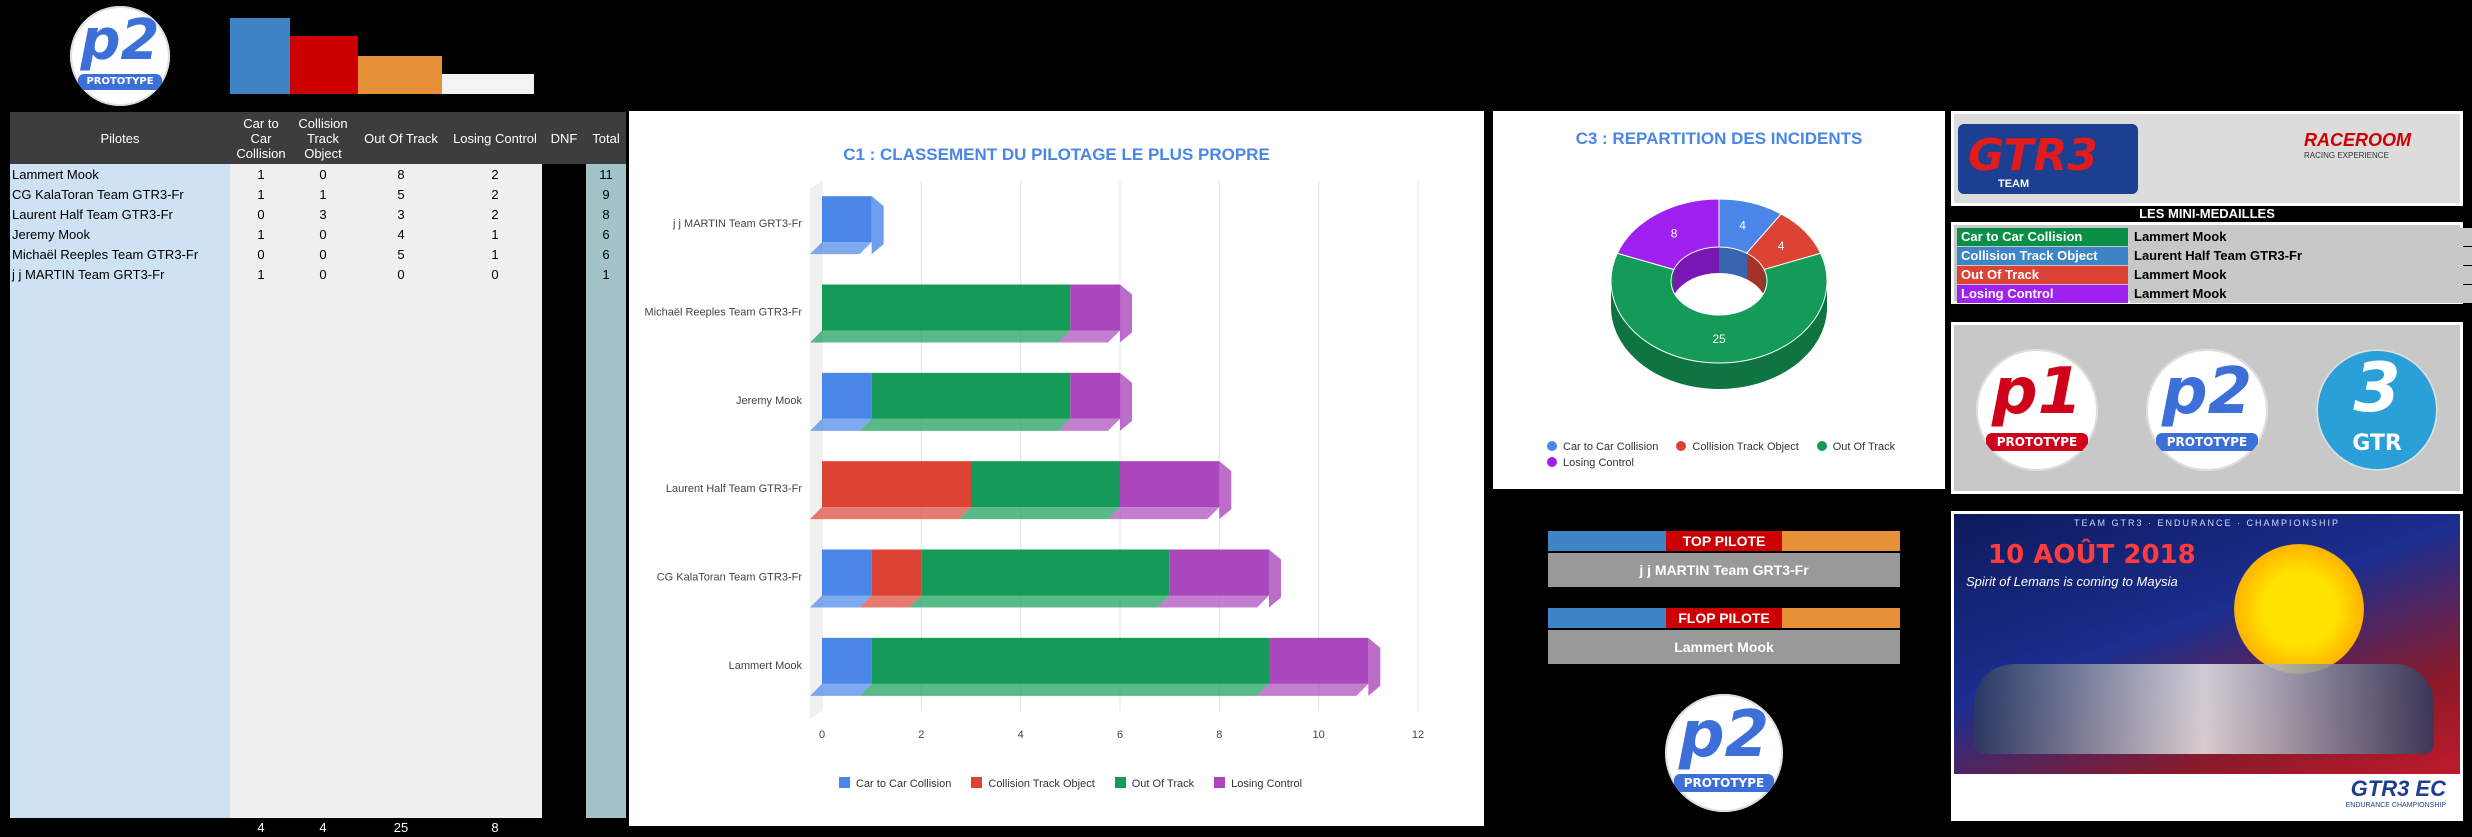  What do you see at coordinates (1719, 339) in the screenshot?
I see `donut-slice-label: 25` at bounding box center [1719, 339].